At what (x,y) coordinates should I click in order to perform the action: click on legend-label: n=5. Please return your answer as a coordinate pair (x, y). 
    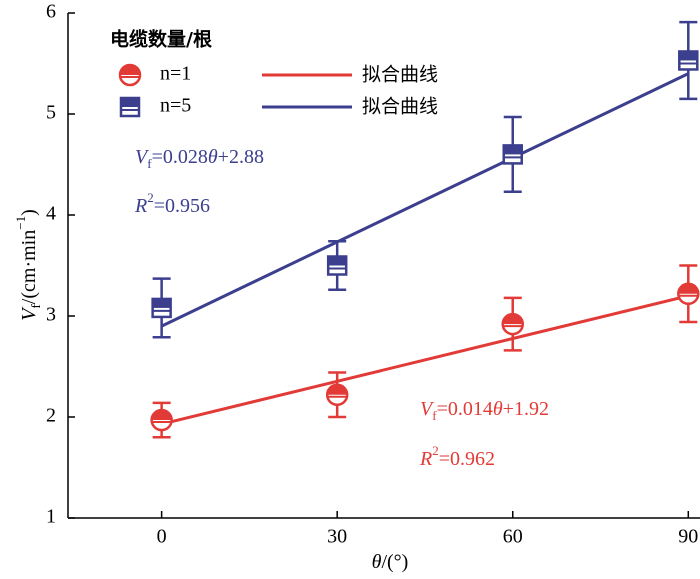
    Looking at the image, I should click on (175, 106).